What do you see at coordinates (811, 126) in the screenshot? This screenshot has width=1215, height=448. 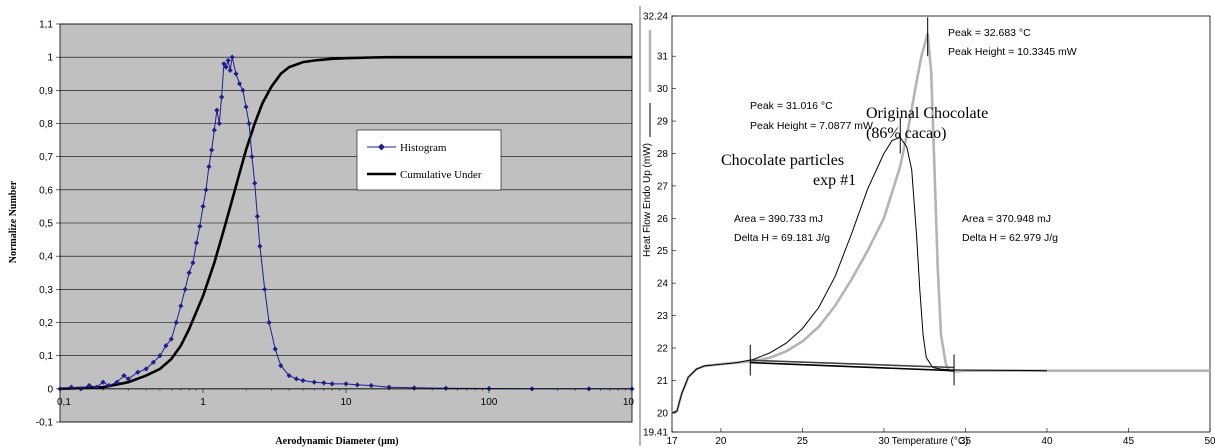 I see `peak-black-height-annotation: Peak Height = 7.0877 mW` at bounding box center [811, 126].